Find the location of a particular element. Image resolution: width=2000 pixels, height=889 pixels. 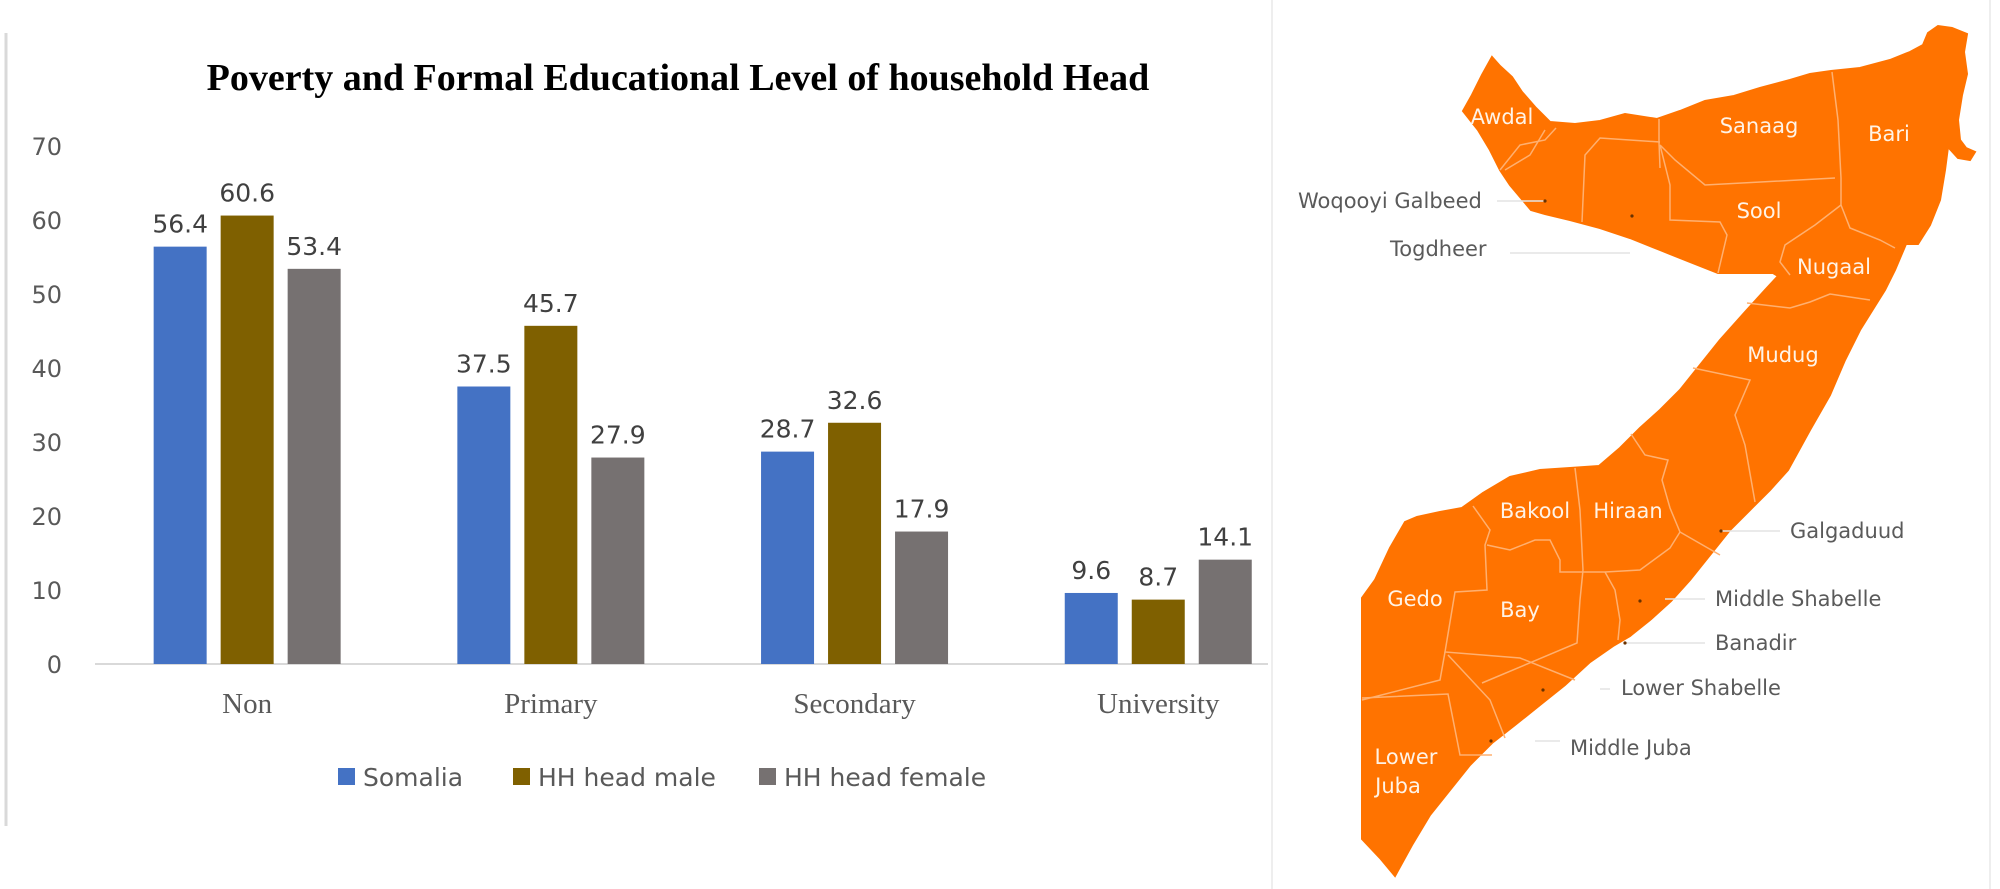

region-dots is located at coordinates (1606, 471).